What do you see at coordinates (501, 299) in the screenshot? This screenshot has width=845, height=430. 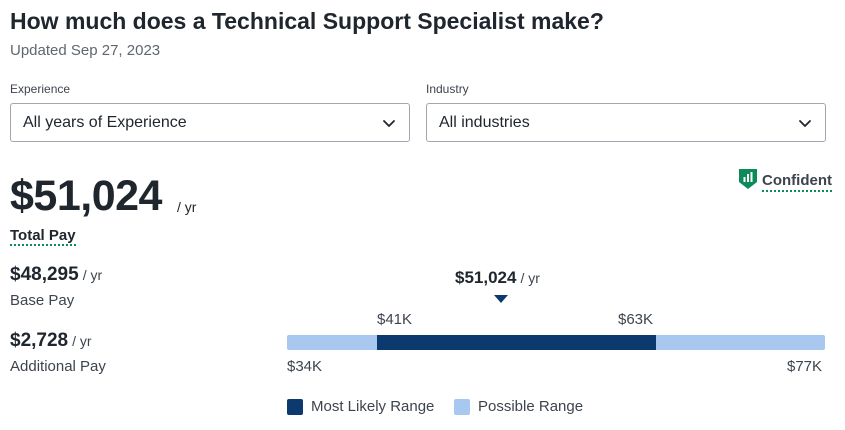 I see `median-marker-triangle` at bounding box center [501, 299].